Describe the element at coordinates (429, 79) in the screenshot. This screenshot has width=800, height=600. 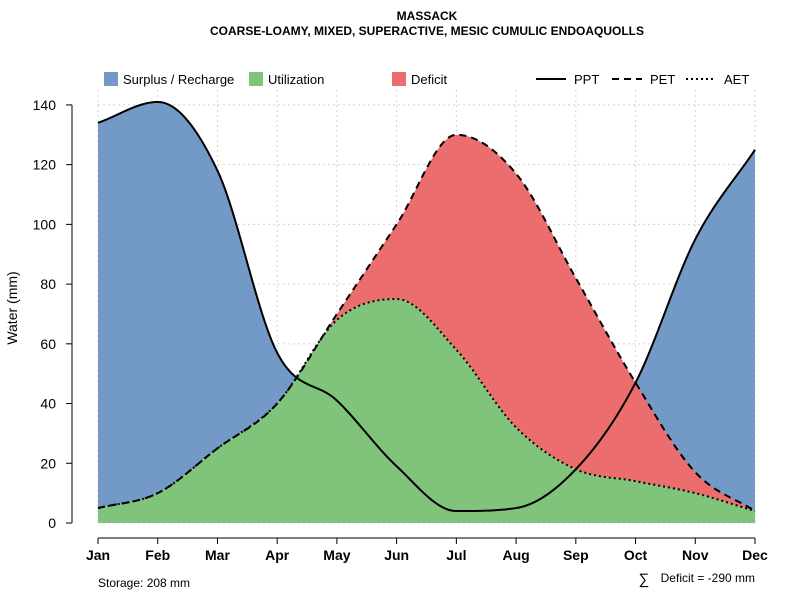
I see `legend-label-deficit: Deficit` at that location.